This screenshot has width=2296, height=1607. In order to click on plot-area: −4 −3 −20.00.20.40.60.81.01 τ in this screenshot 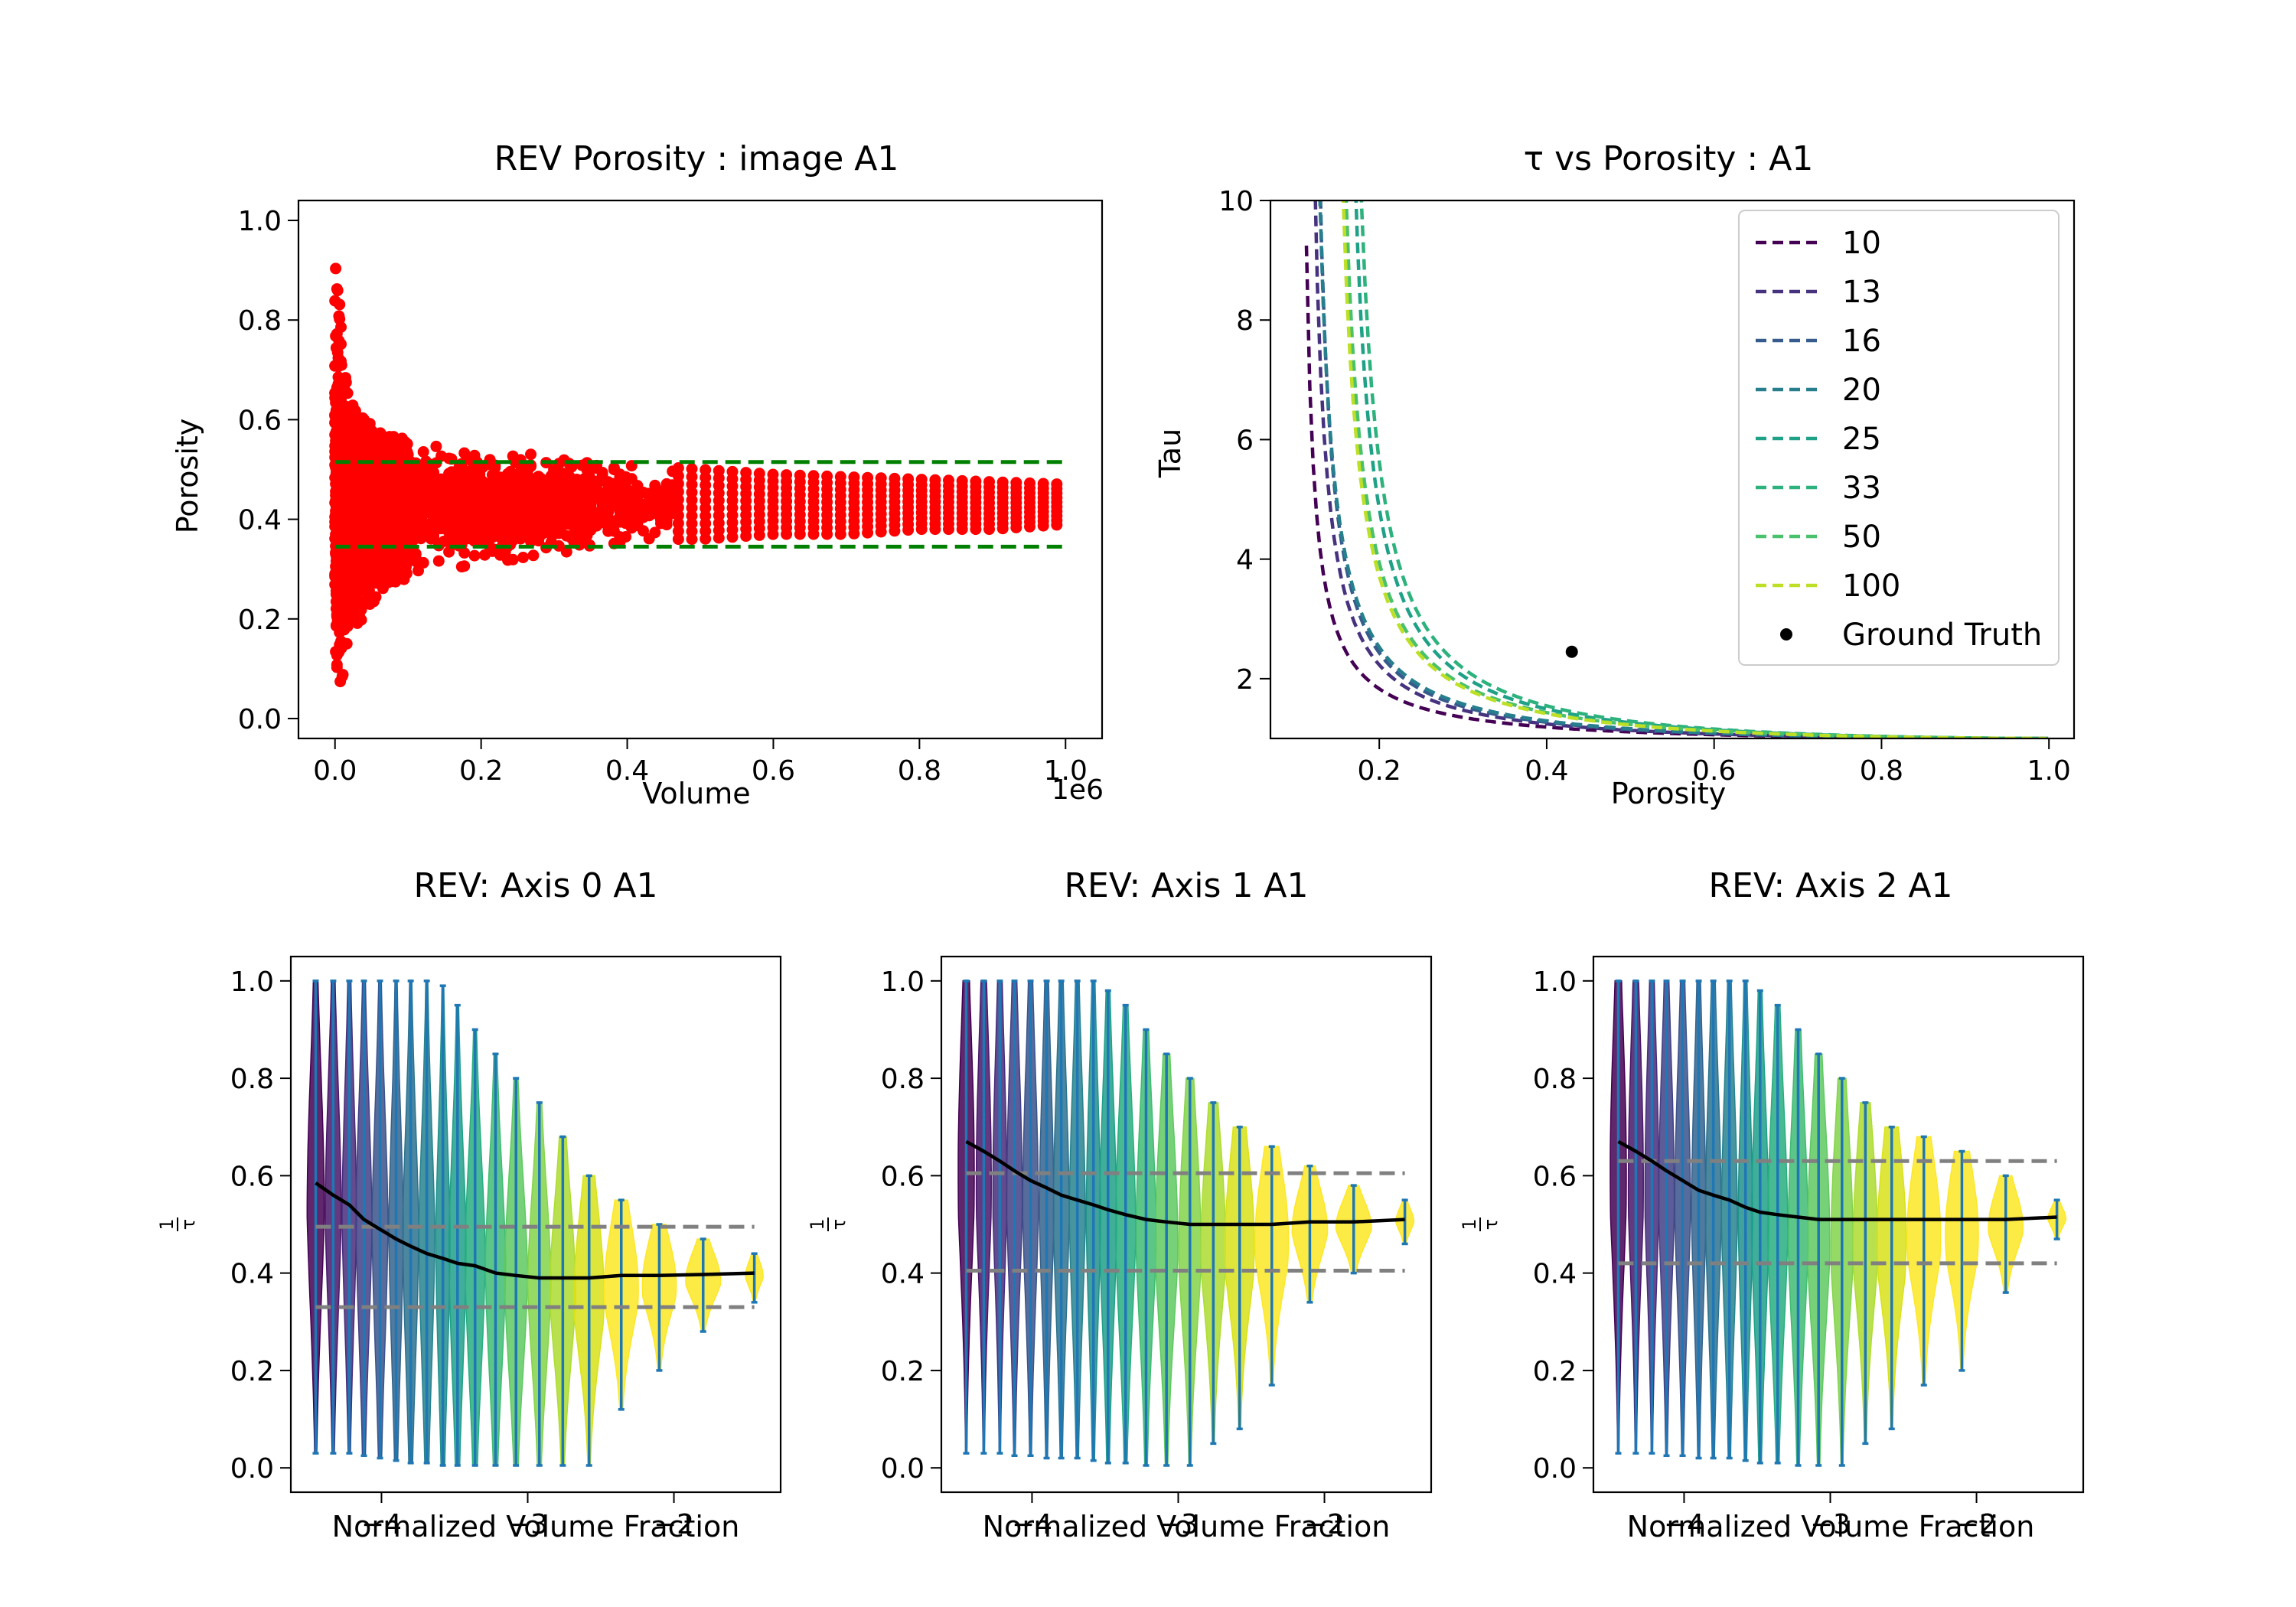, I will do `click(469, 1247)`.